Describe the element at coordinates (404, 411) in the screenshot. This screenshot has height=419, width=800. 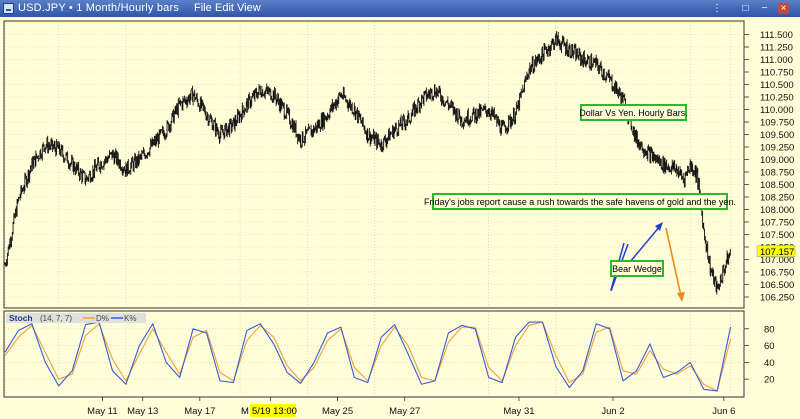
I see `date-tick-label: May 27` at that location.